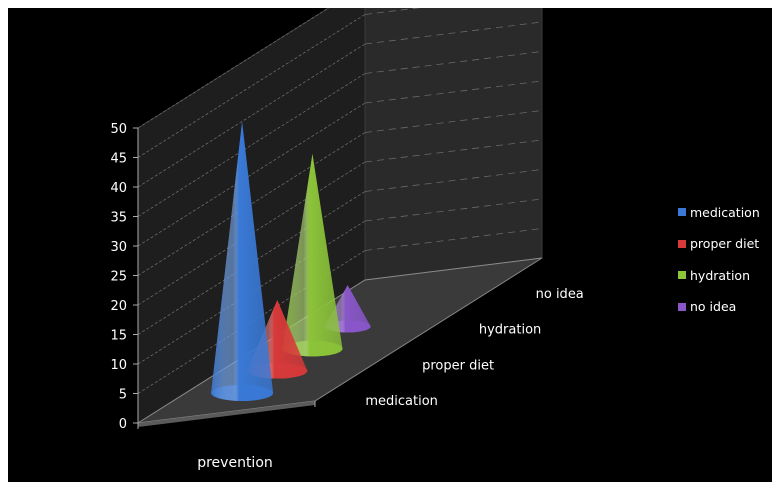 The height and width of the screenshot is (490, 779). I want to click on depth-tick-label: hydration, so click(510, 330).